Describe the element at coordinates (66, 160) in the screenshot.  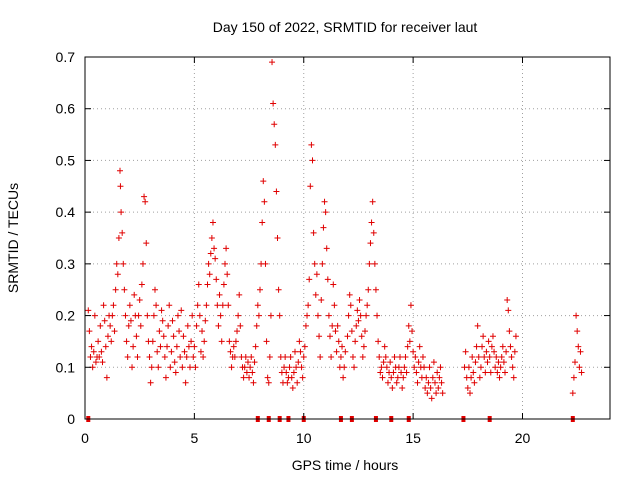
I see `y-tick-label: 0.5` at that location.